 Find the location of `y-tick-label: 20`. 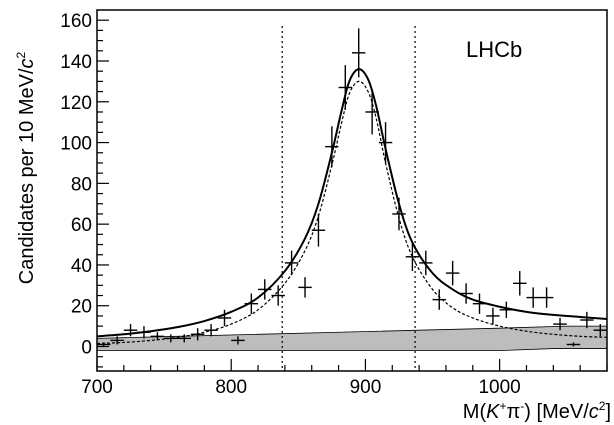

y-tick-label: 20 is located at coordinates (81, 307).